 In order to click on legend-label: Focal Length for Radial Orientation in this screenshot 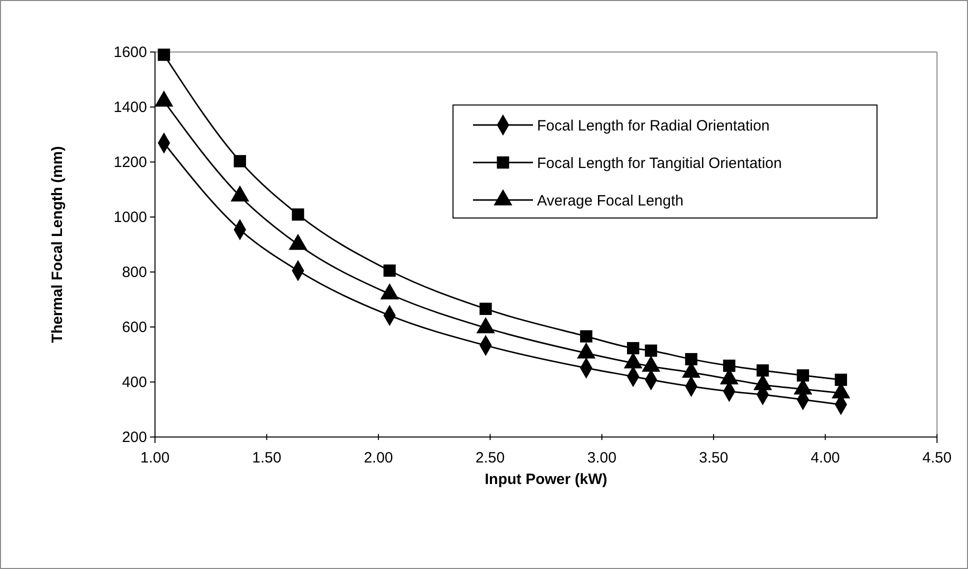, I will do `click(653, 125)`.